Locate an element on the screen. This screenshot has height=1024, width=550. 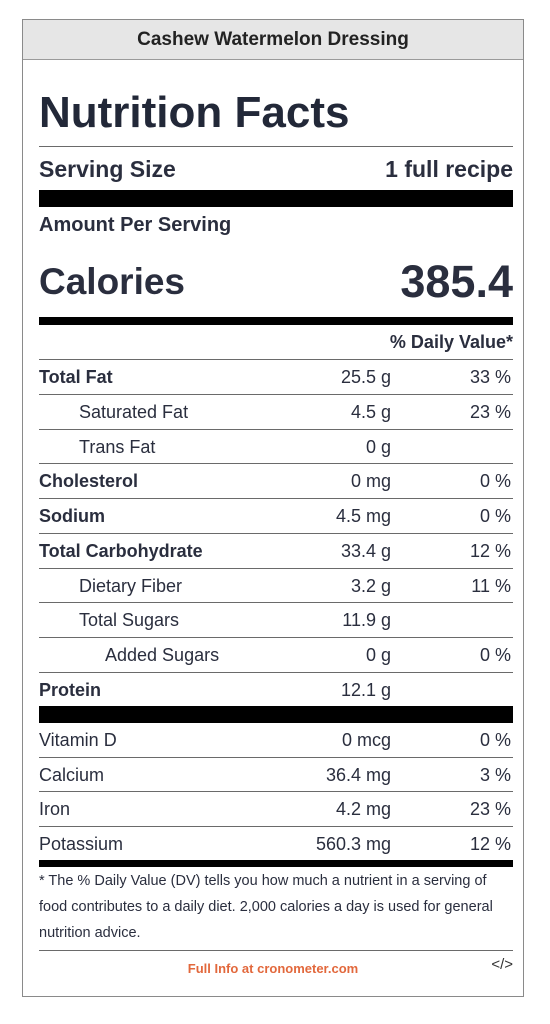
serving-size-label: Serving Size is located at coordinates (107, 168).